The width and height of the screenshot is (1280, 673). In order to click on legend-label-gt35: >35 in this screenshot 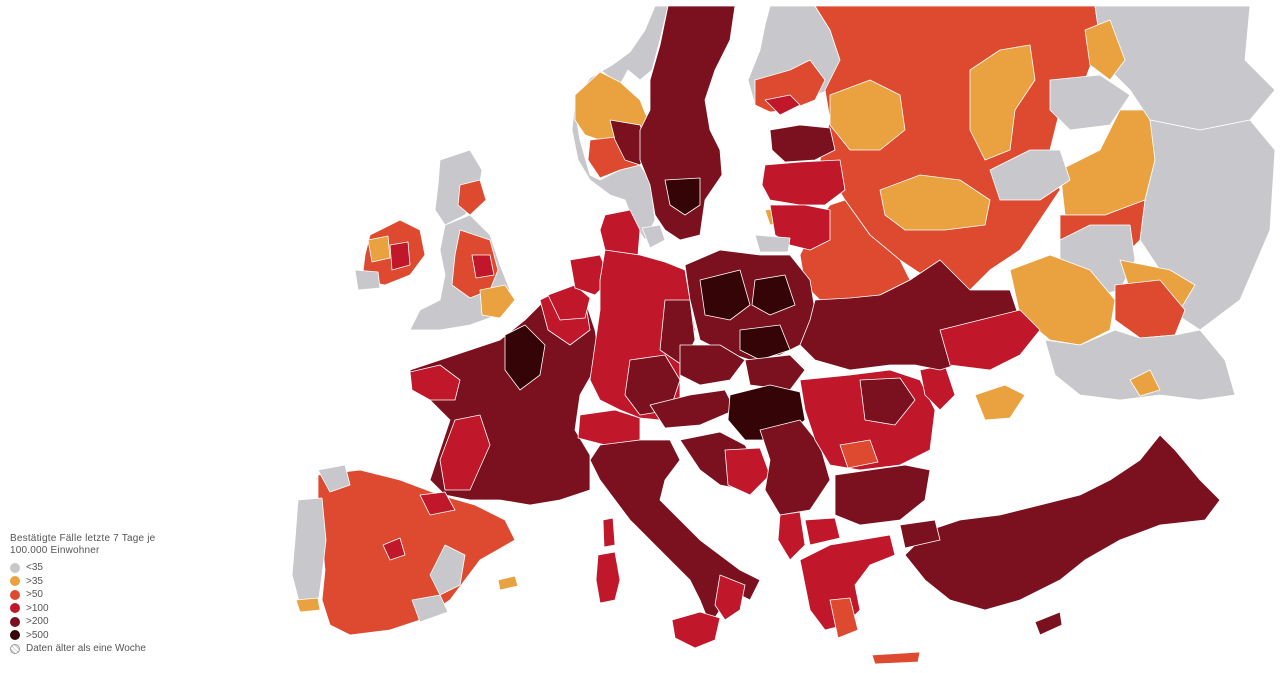, I will do `click(34, 581)`.